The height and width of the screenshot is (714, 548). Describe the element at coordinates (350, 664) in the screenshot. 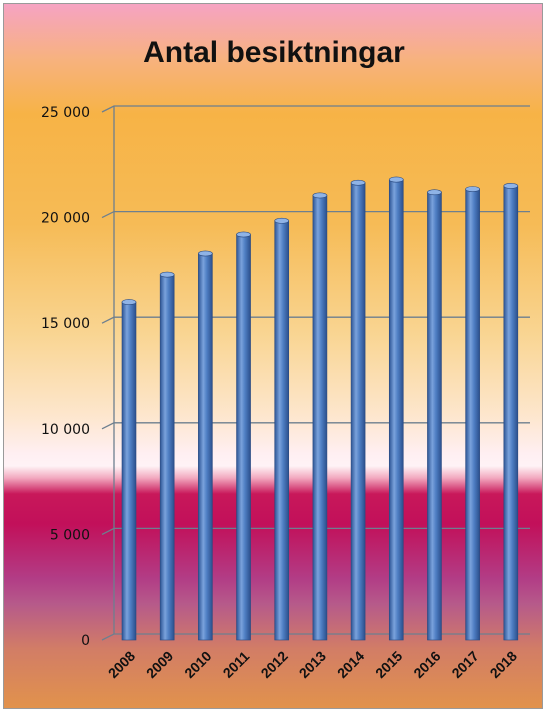

I see `x-tick-label: 2014` at that location.